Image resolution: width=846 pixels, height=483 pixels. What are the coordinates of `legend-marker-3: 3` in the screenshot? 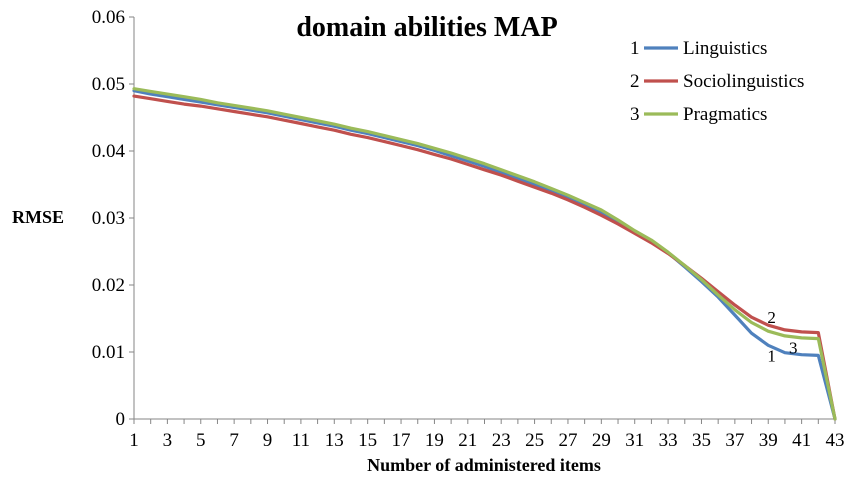 It's located at (635, 114).